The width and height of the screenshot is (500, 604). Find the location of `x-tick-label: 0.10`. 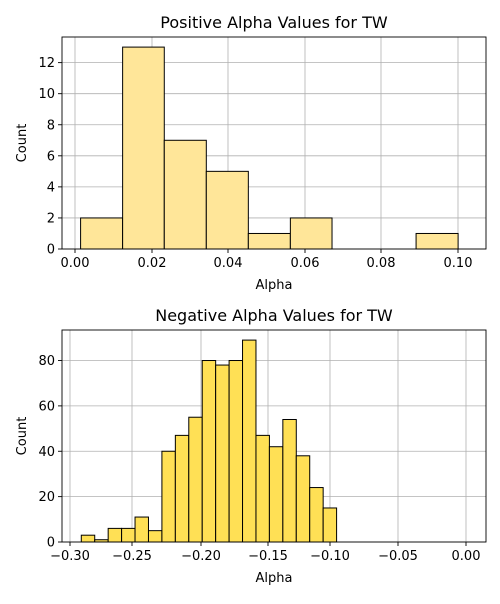

x-tick-label: 0.10 is located at coordinates (458, 263).